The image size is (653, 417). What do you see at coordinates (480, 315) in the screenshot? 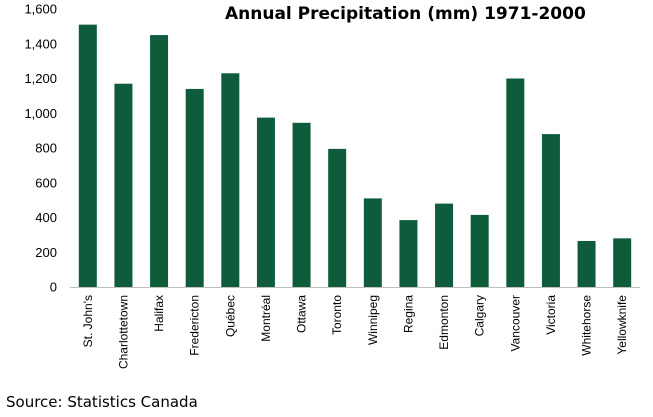
I see `x-tick-label: Calgary` at bounding box center [480, 315].